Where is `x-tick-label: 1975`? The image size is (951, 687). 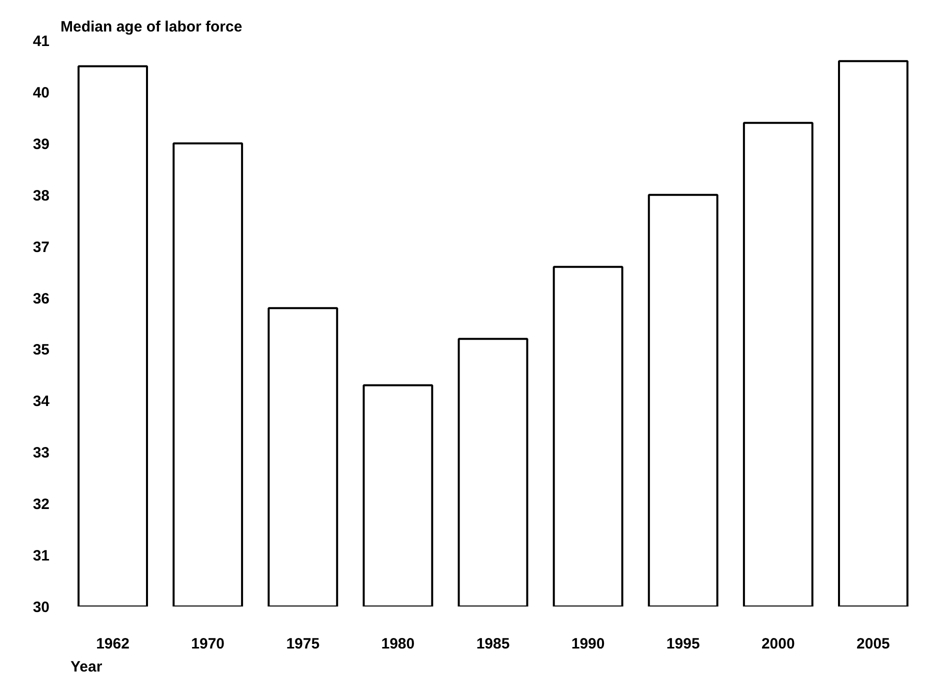 x-tick-label: 1975 is located at coordinates (303, 644).